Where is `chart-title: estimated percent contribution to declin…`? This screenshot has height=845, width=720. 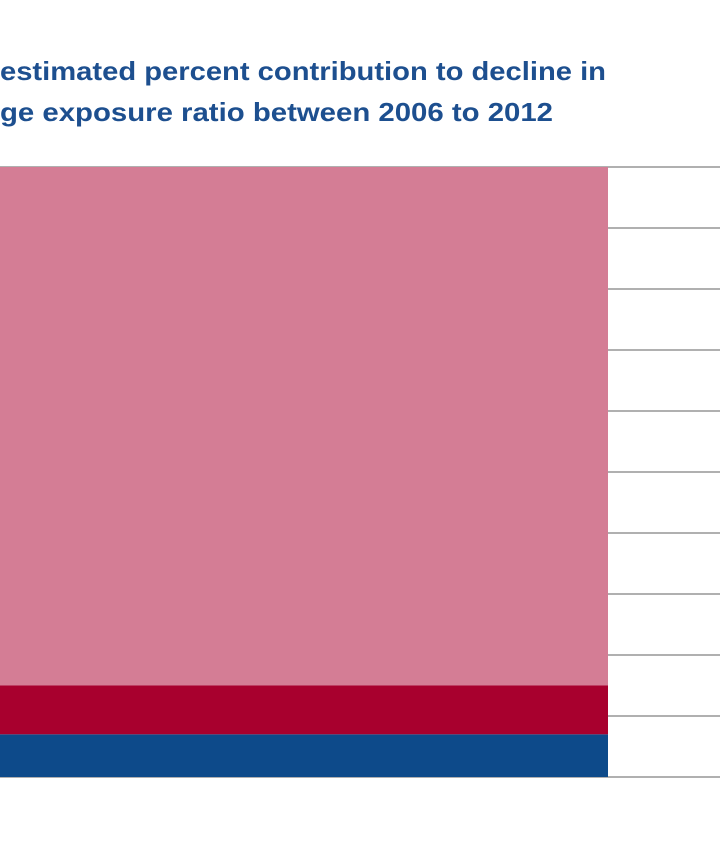 chart-title: estimated percent contribution to declin… is located at coordinates (303, 71).